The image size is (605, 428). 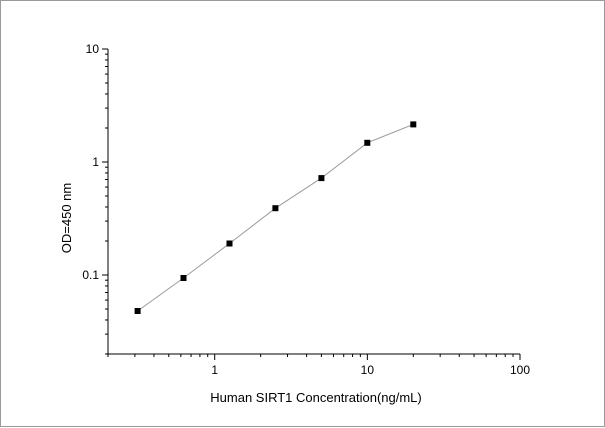 What do you see at coordinates (214, 370) in the screenshot?
I see `x-tick-label: 1` at bounding box center [214, 370].